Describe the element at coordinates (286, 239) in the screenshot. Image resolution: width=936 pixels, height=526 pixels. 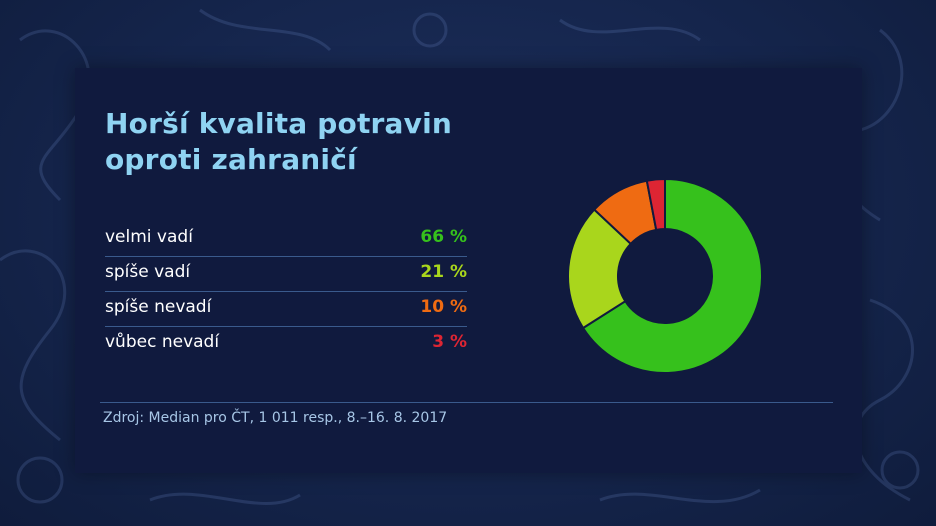
I see `legend-row-velmi-vadi: velmi vadí 66 %` at that location.